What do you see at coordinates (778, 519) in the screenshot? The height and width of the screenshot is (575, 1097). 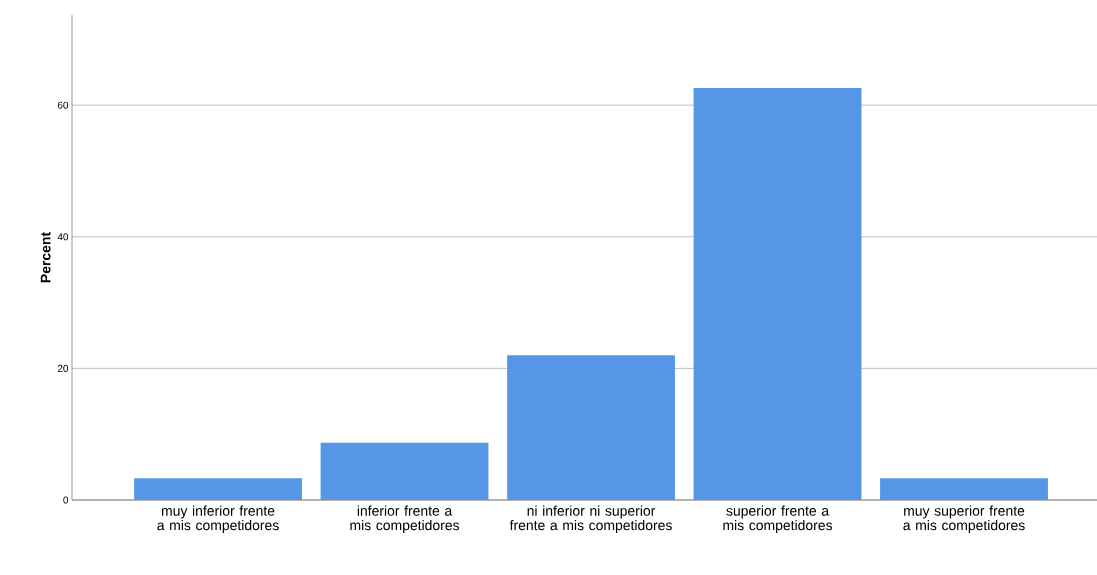 I see `x-tick-label: superior frente a mis competidores` at bounding box center [778, 519].